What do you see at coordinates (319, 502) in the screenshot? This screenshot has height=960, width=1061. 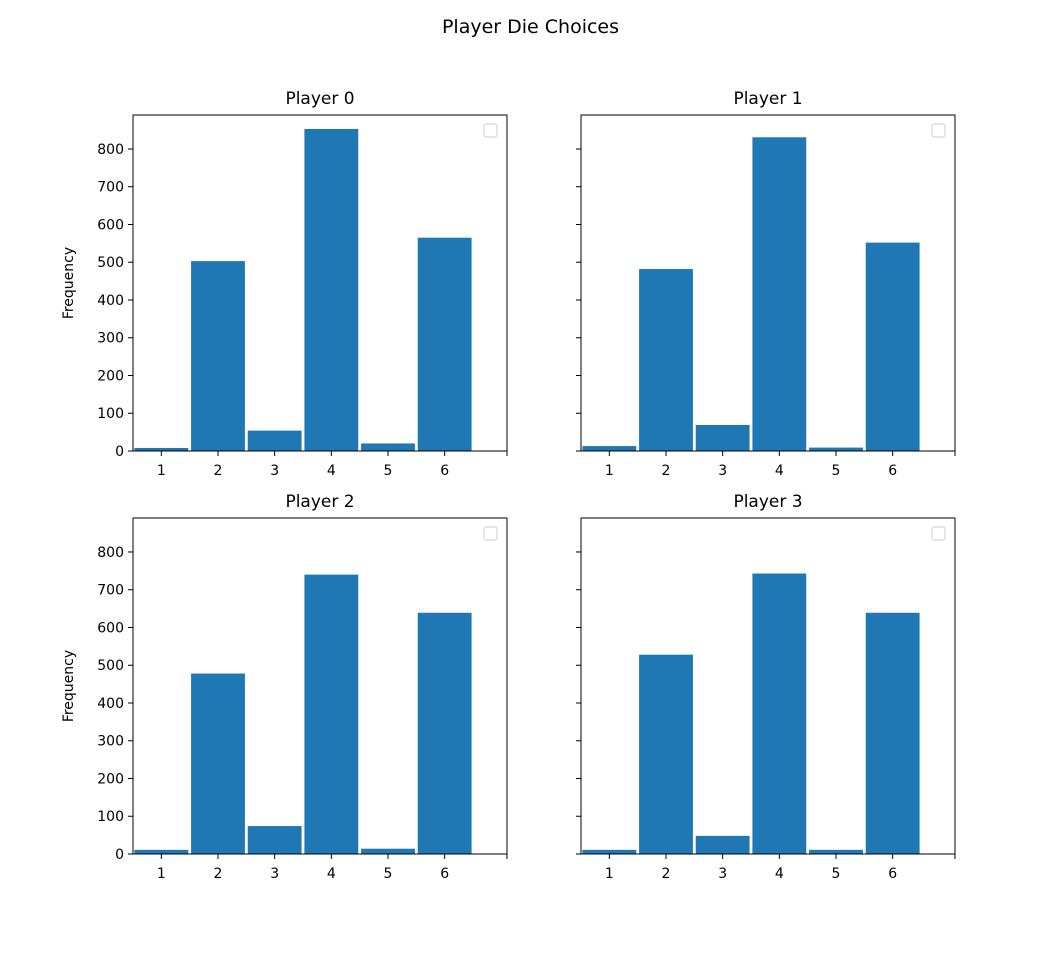 I see `subplot-title: Player 2` at bounding box center [319, 502].